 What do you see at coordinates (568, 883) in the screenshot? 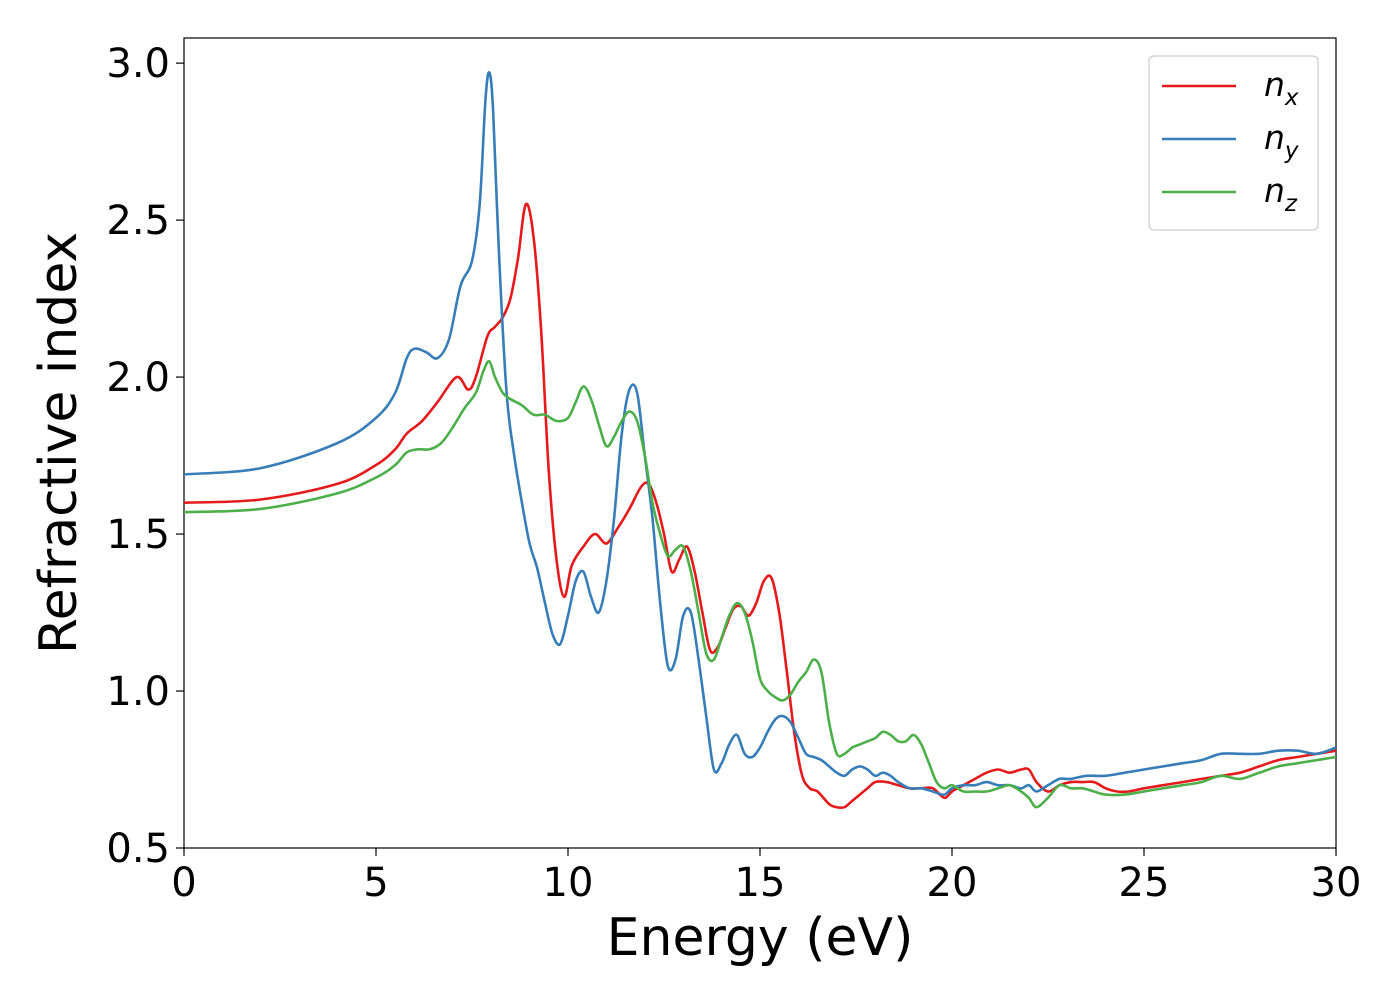
I see `x-tick-label: 10` at bounding box center [568, 883].